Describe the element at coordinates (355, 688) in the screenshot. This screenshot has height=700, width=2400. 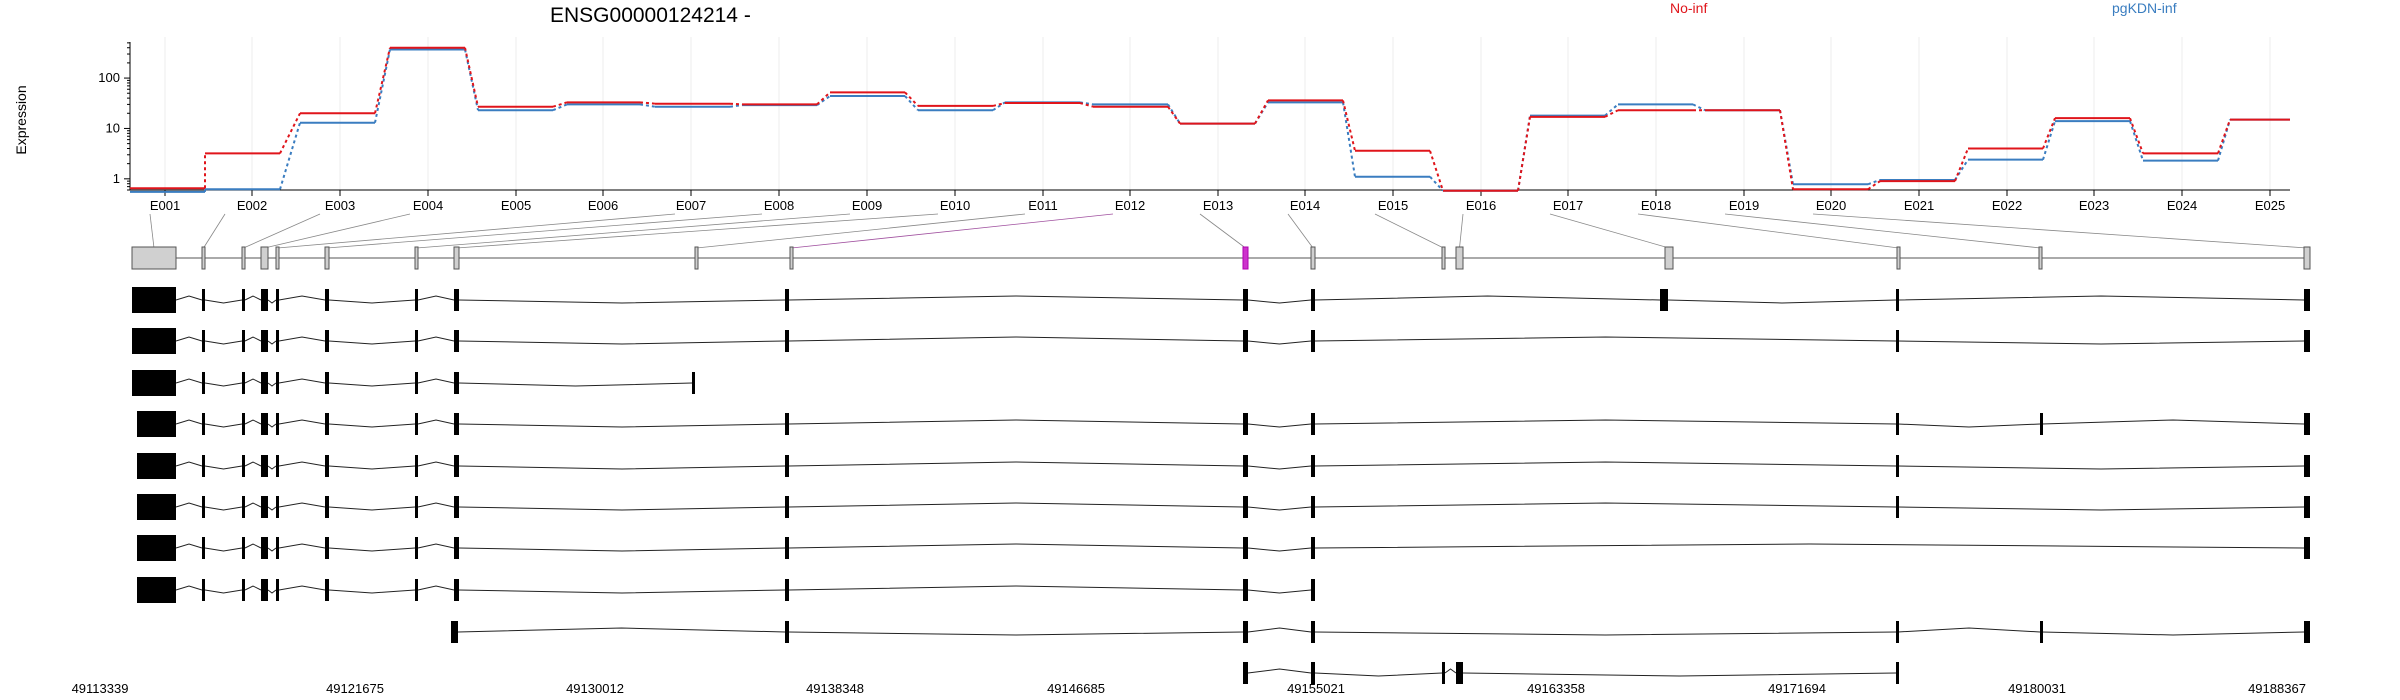
I see `genomic-tick-label: 49121675` at that location.